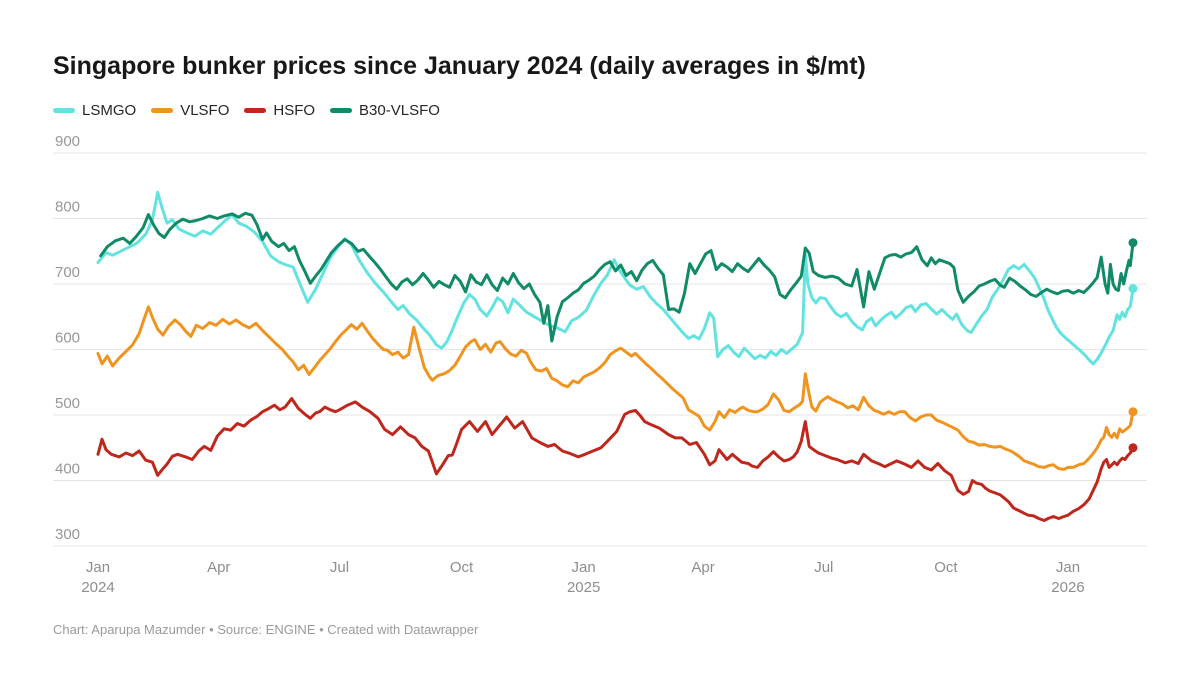 This screenshot has height=692, width=1200. Describe the element at coordinates (67, 469) in the screenshot. I see `y-axis-label-400: 400` at that location.